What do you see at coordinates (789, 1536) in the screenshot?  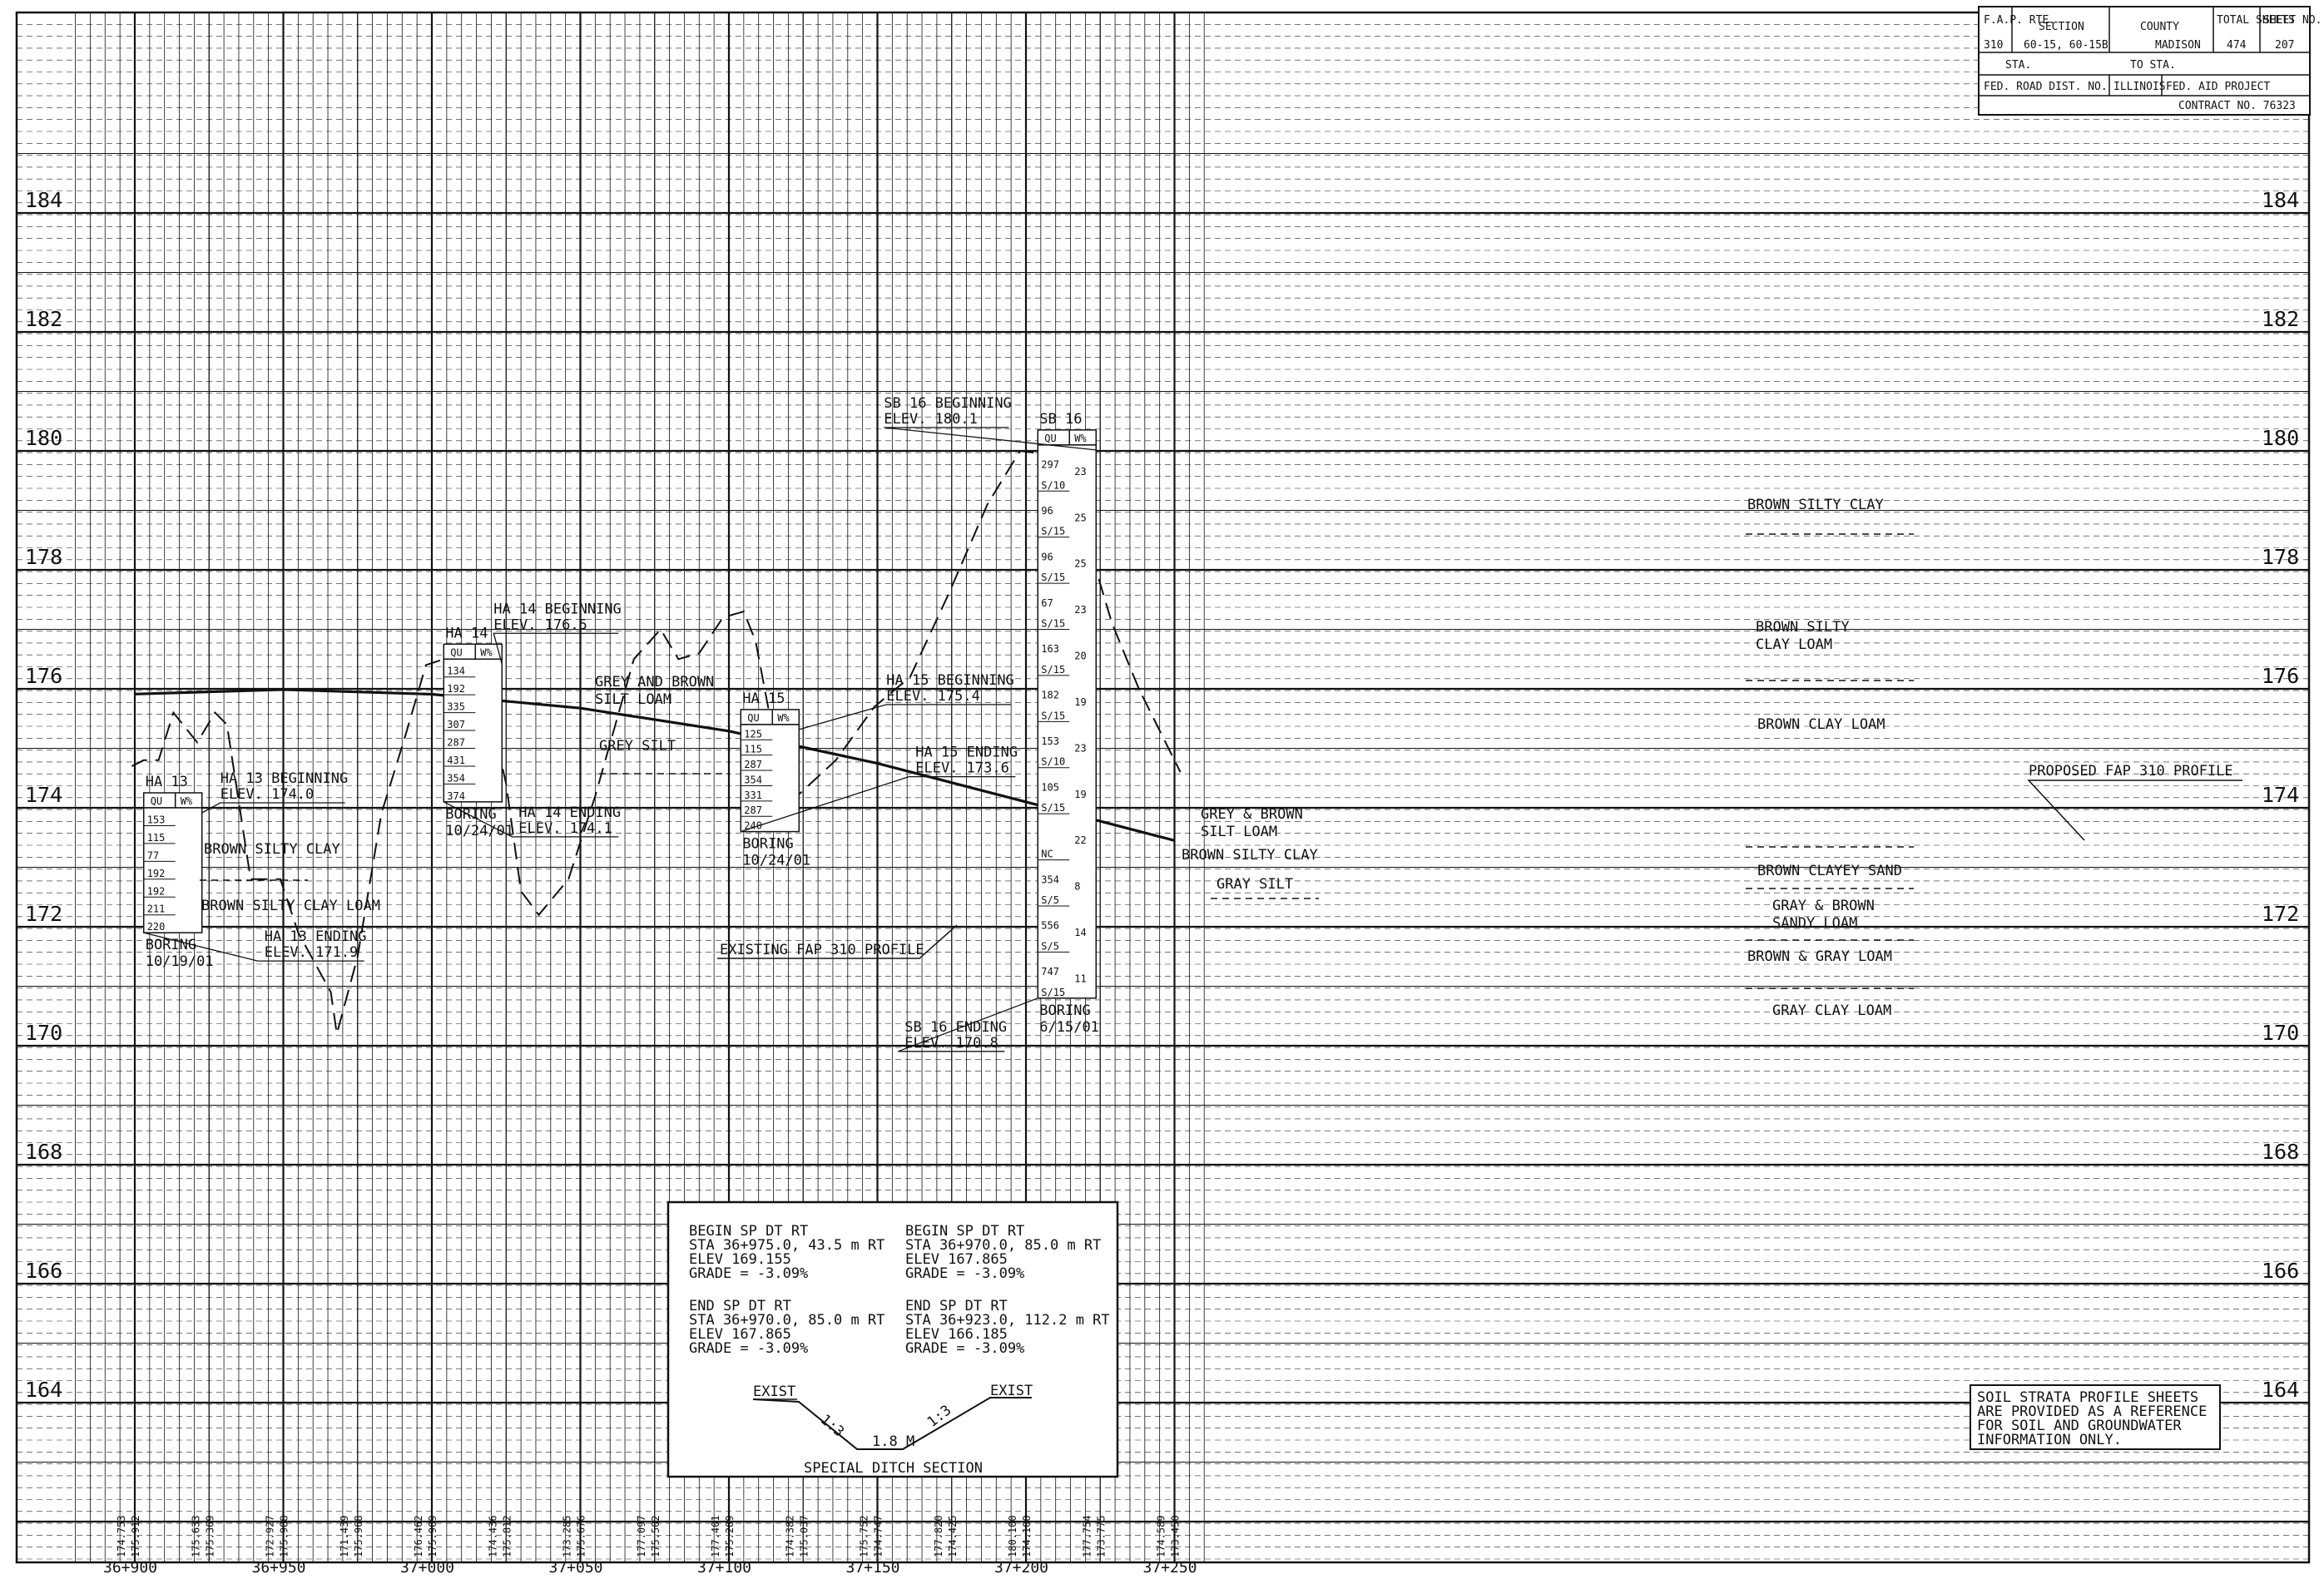 I see `existing-elev-readout: 174.382` at bounding box center [789, 1536].